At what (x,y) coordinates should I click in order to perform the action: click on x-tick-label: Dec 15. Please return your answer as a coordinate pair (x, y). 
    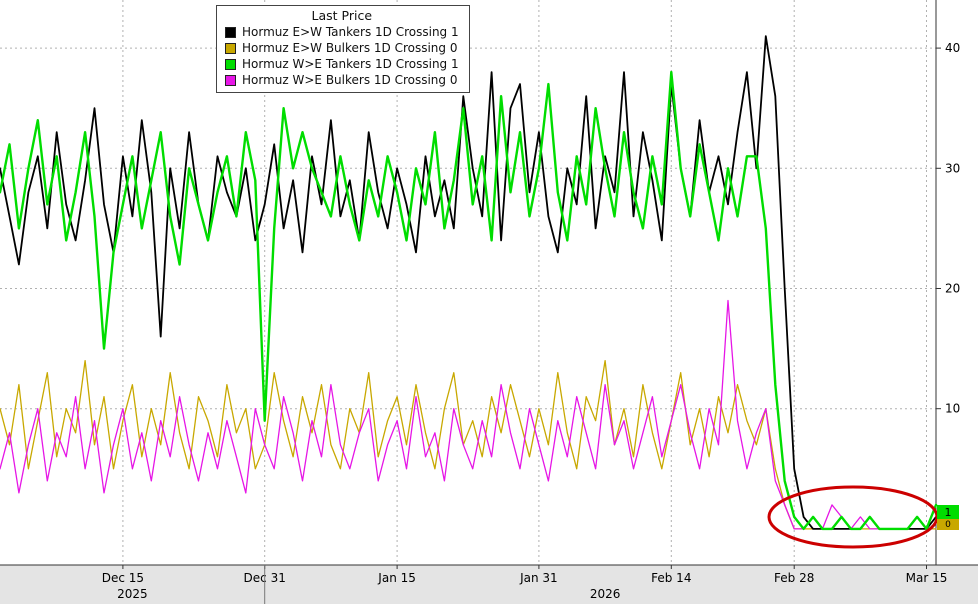
    Looking at the image, I should click on (123, 578).